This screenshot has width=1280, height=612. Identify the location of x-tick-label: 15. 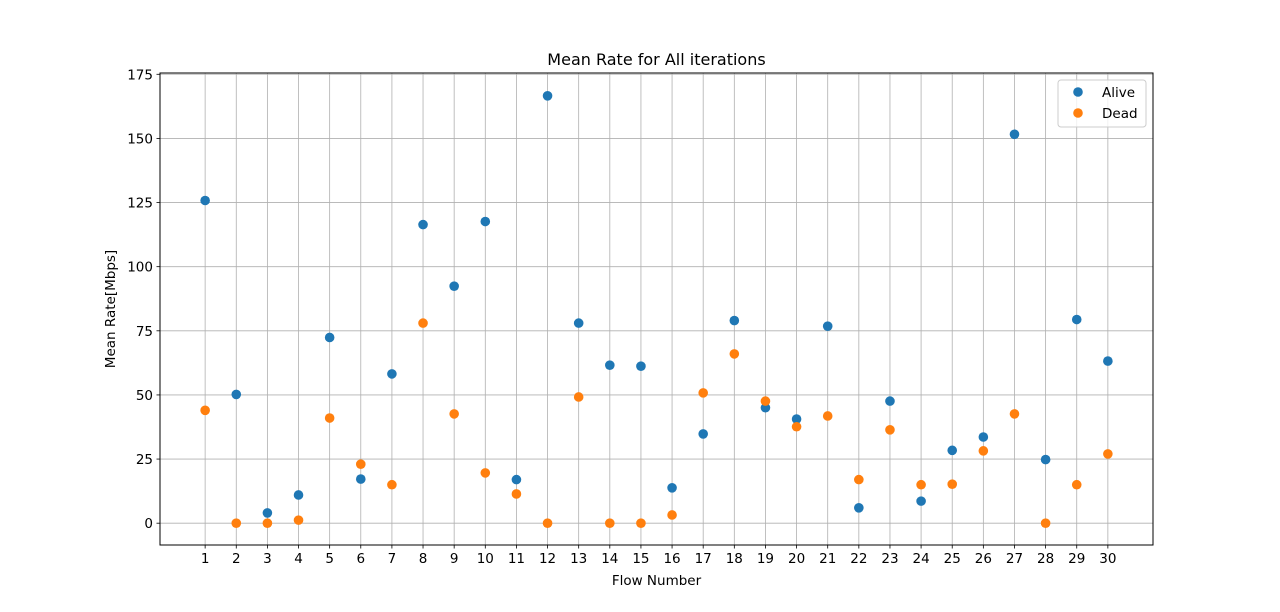
(640, 559).